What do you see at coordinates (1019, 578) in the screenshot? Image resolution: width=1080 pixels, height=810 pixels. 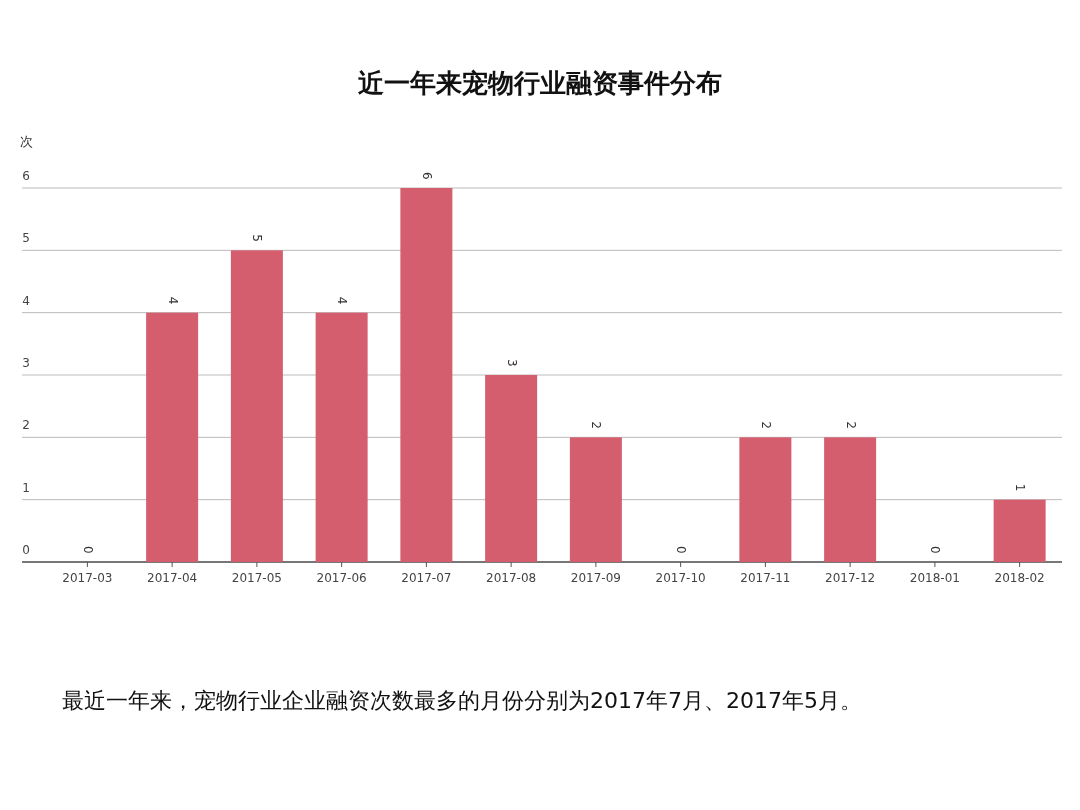 I see `x-tick-label: 2018-02` at bounding box center [1019, 578].